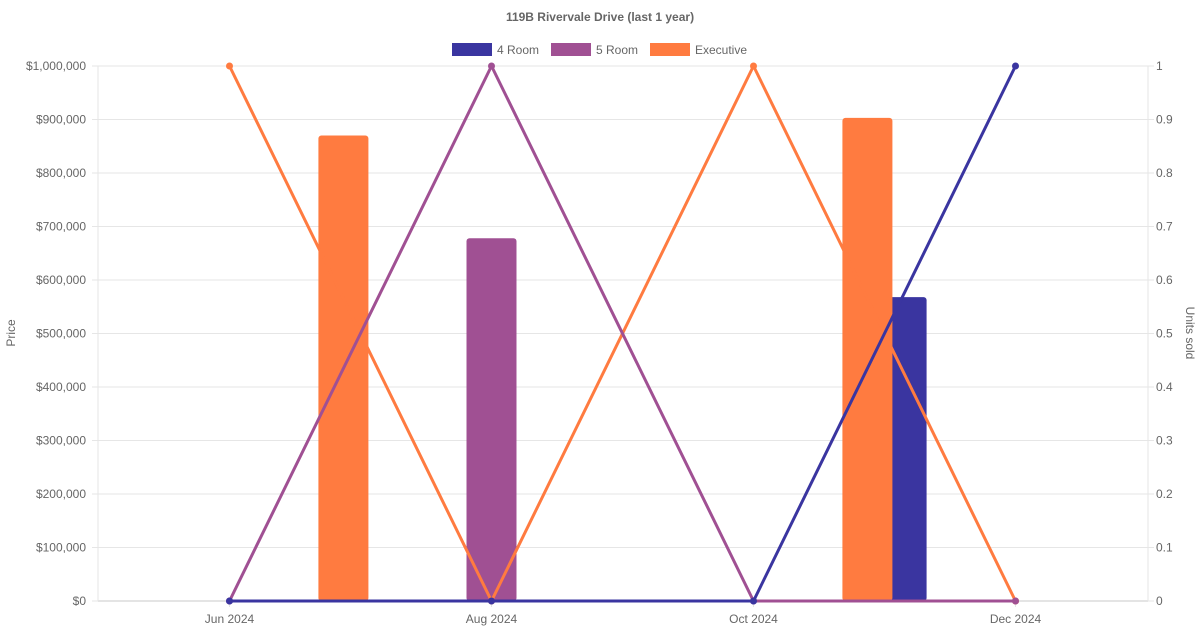  Describe the element at coordinates (1016, 619) in the screenshot. I see `x-tick-label: Dec 2024` at that location.